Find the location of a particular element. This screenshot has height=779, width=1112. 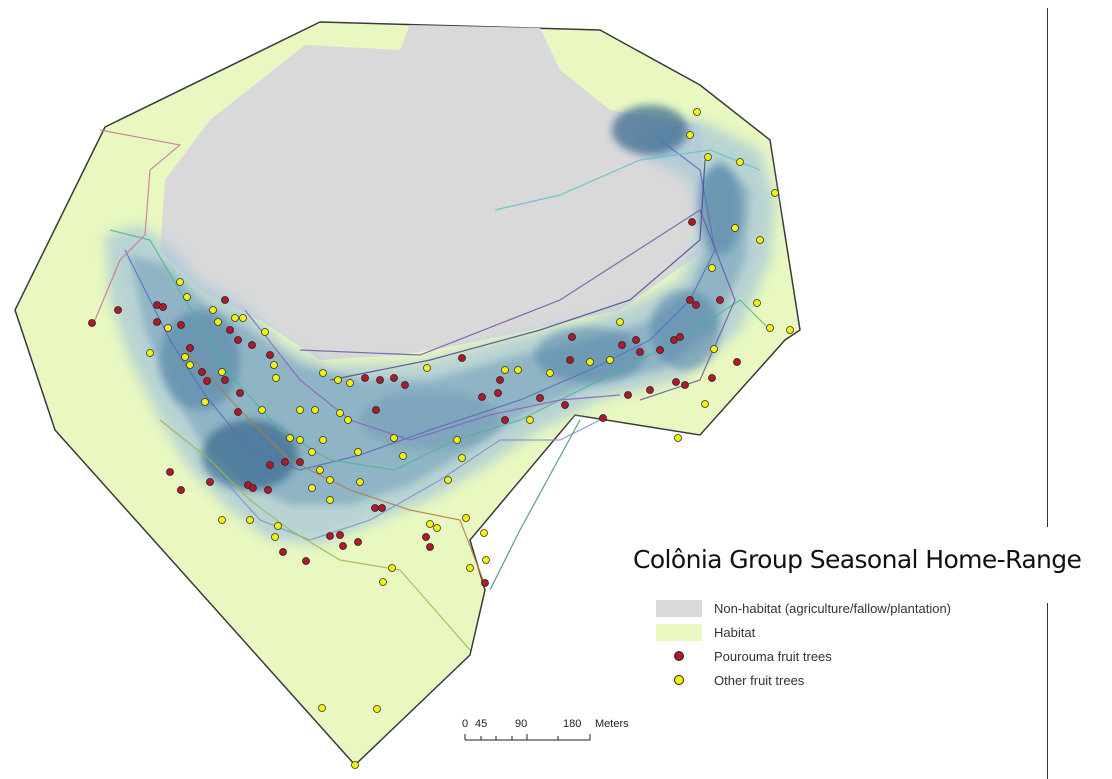

habitat-swatch is located at coordinates (679, 632).